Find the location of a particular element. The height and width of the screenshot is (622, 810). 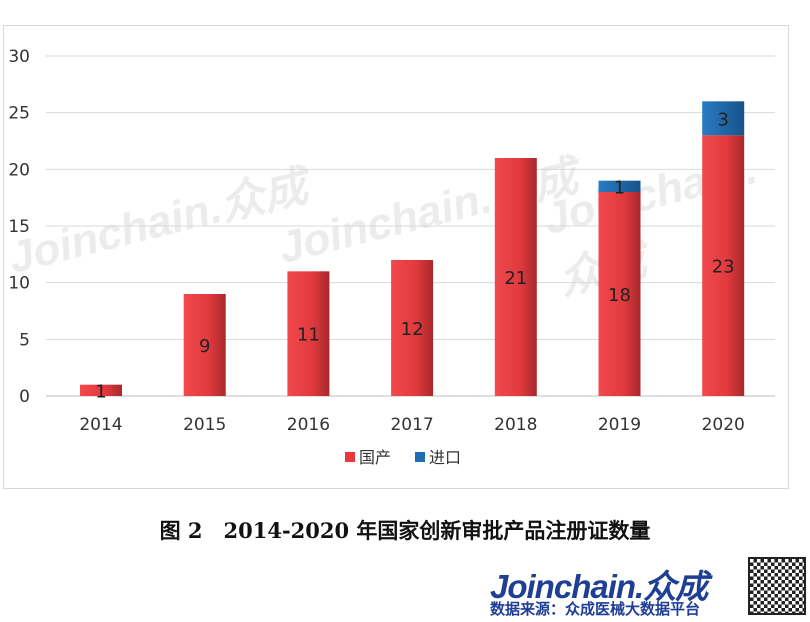

bar-国产-2014 is located at coordinates (101, 390).